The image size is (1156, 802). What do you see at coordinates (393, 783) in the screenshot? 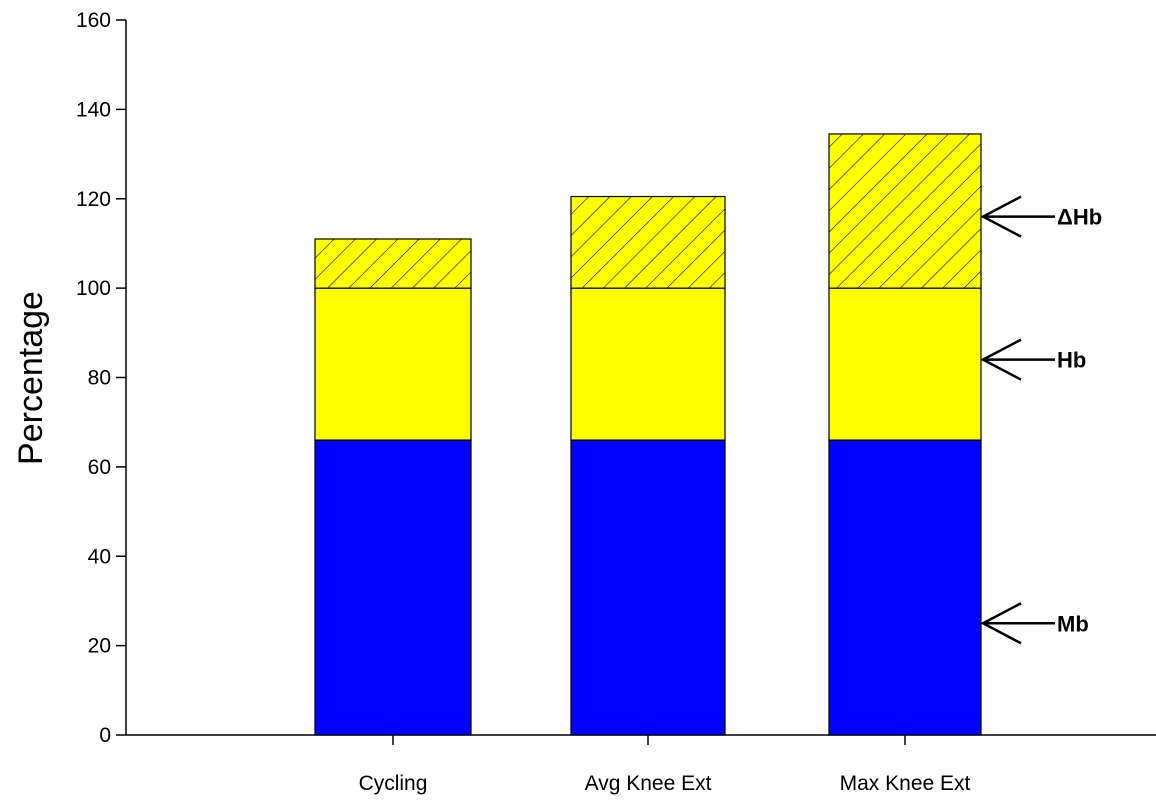
I see `x-tick-label: Cycling` at bounding box center [393, 783].